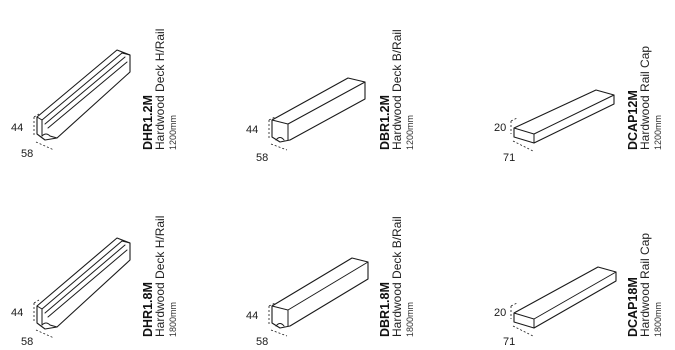 The width and height of the screenshot is (675, 350). I want to click on product-code: DCAP12M, so click(633, 120).